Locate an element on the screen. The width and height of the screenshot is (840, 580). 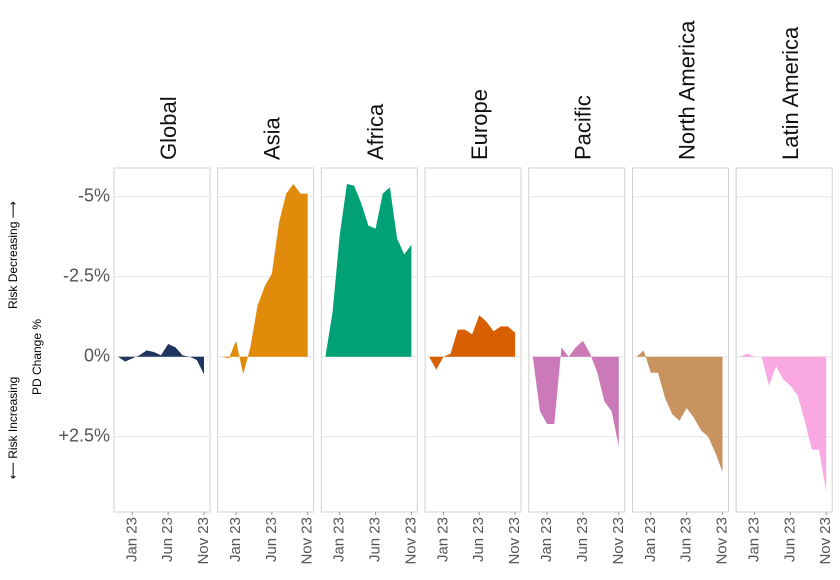
panel-title: Africa is located at coordinates (375, 131).